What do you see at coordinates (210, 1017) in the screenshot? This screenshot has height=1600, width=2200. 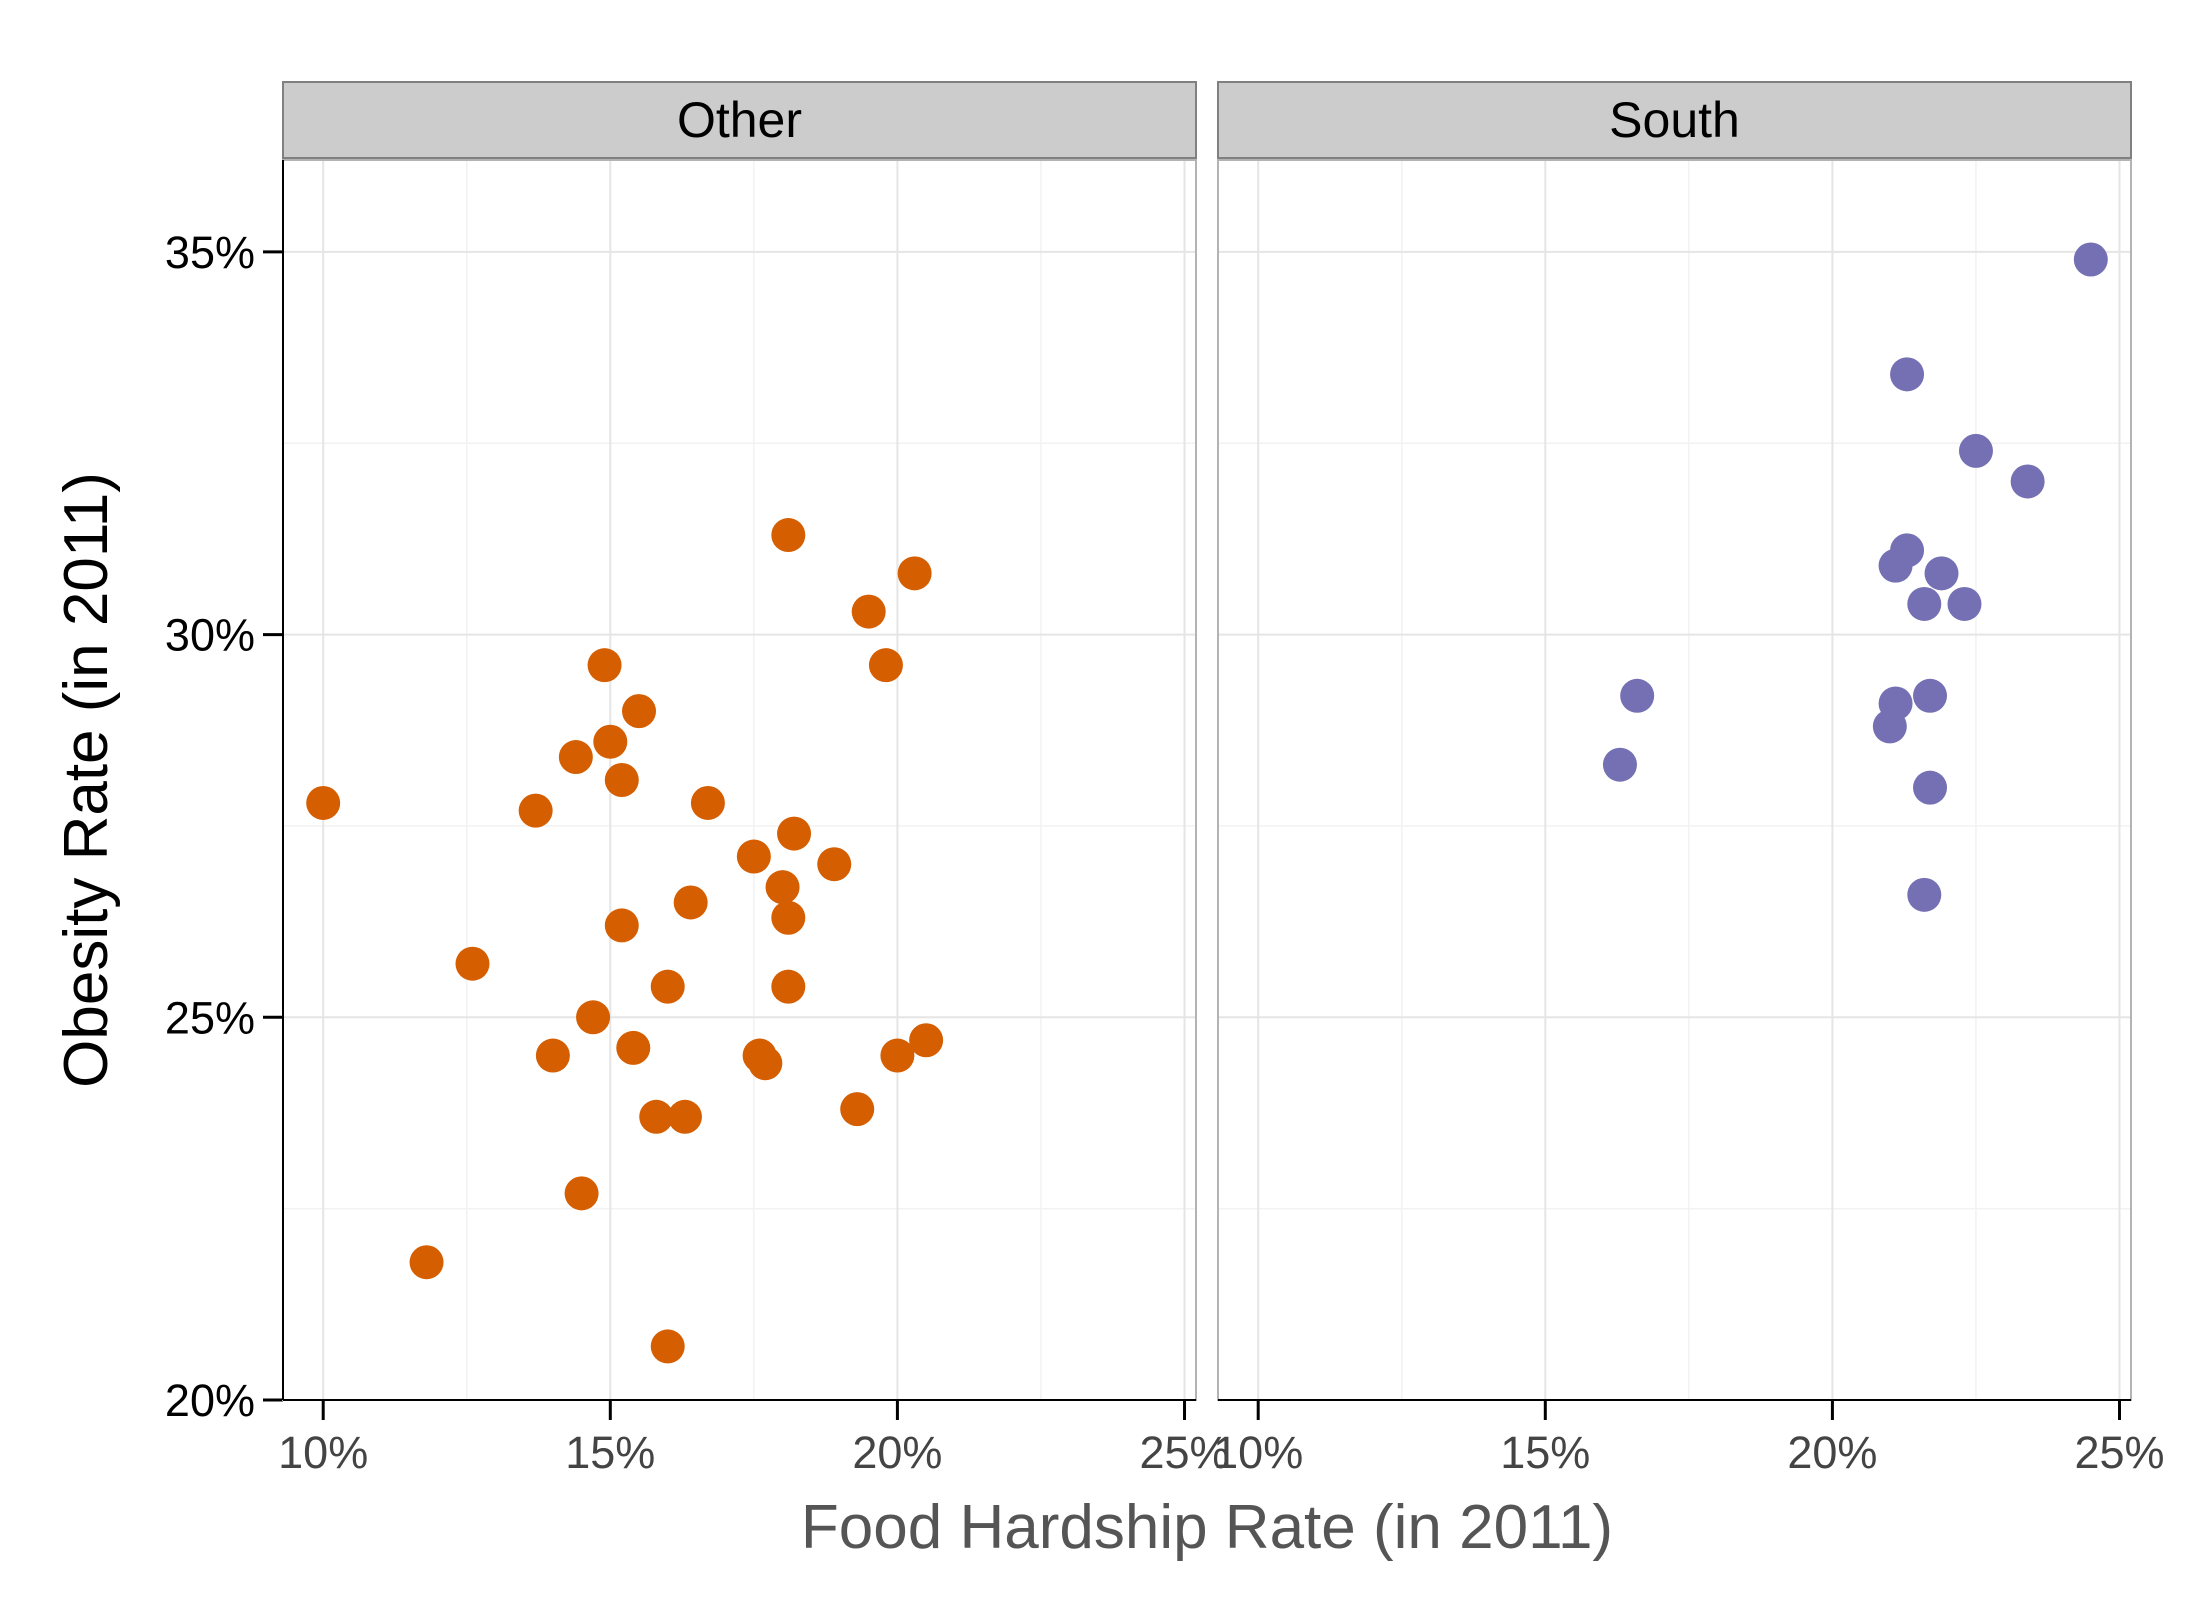 I see `y-tick-label: 25%` at bounding box center [210, 1017].